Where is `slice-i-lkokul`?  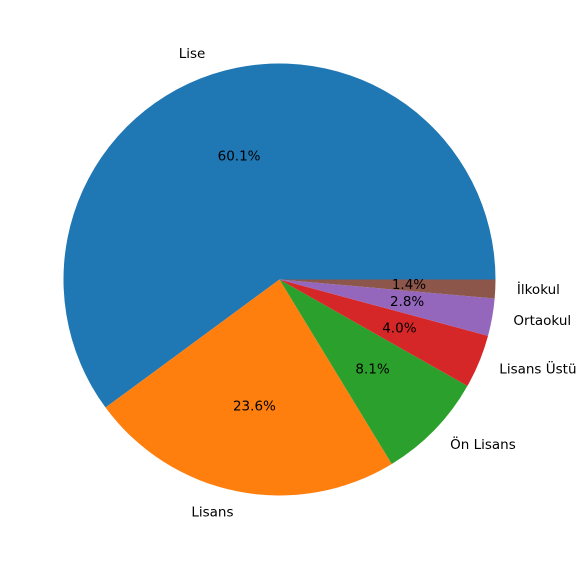 slice-i-lkokul is located at coordinates (387, 289).